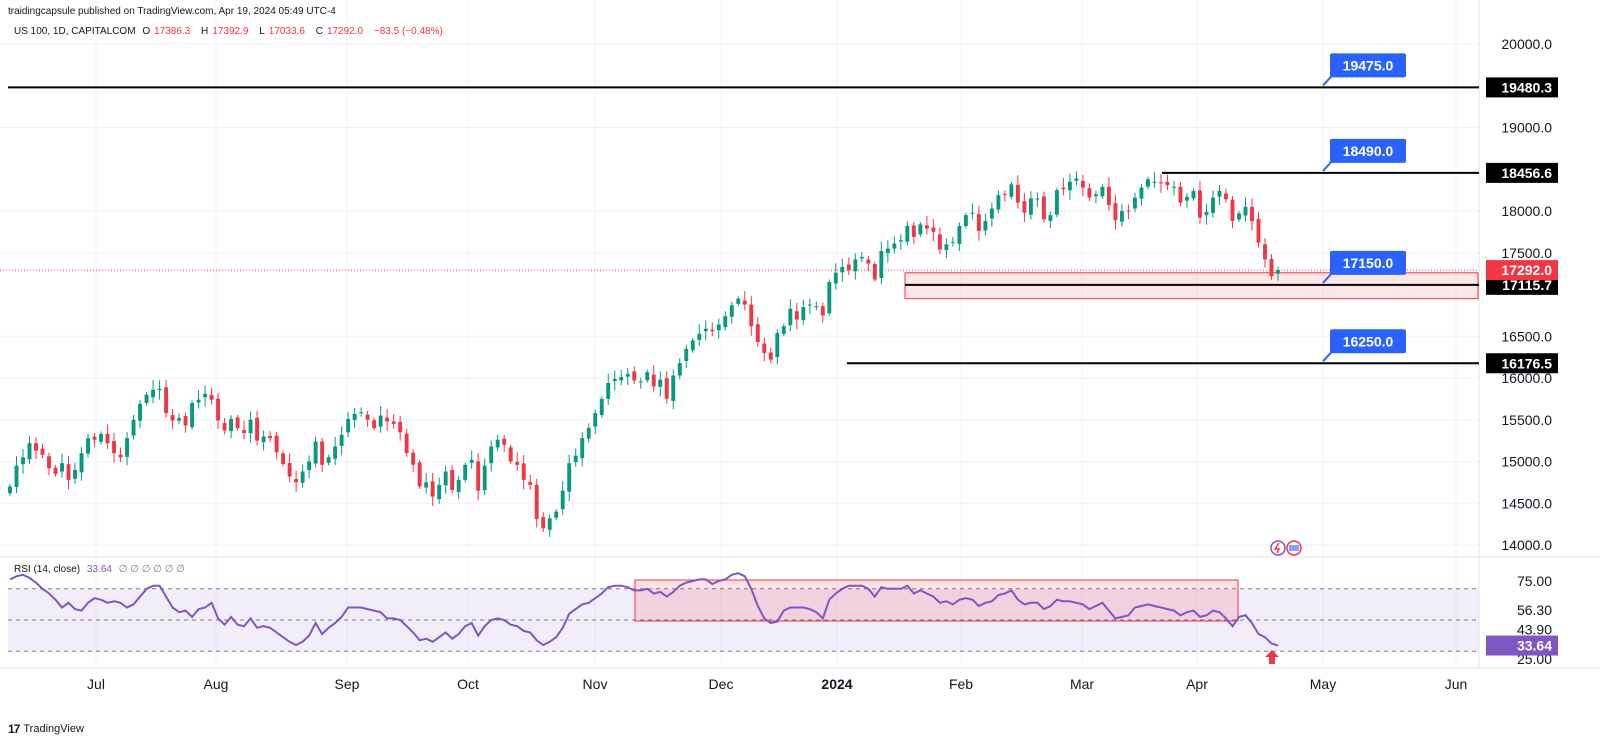 This screenshot has width=1600, height=742. I want to click on high-value: H 17392.9, so click(225, 31).